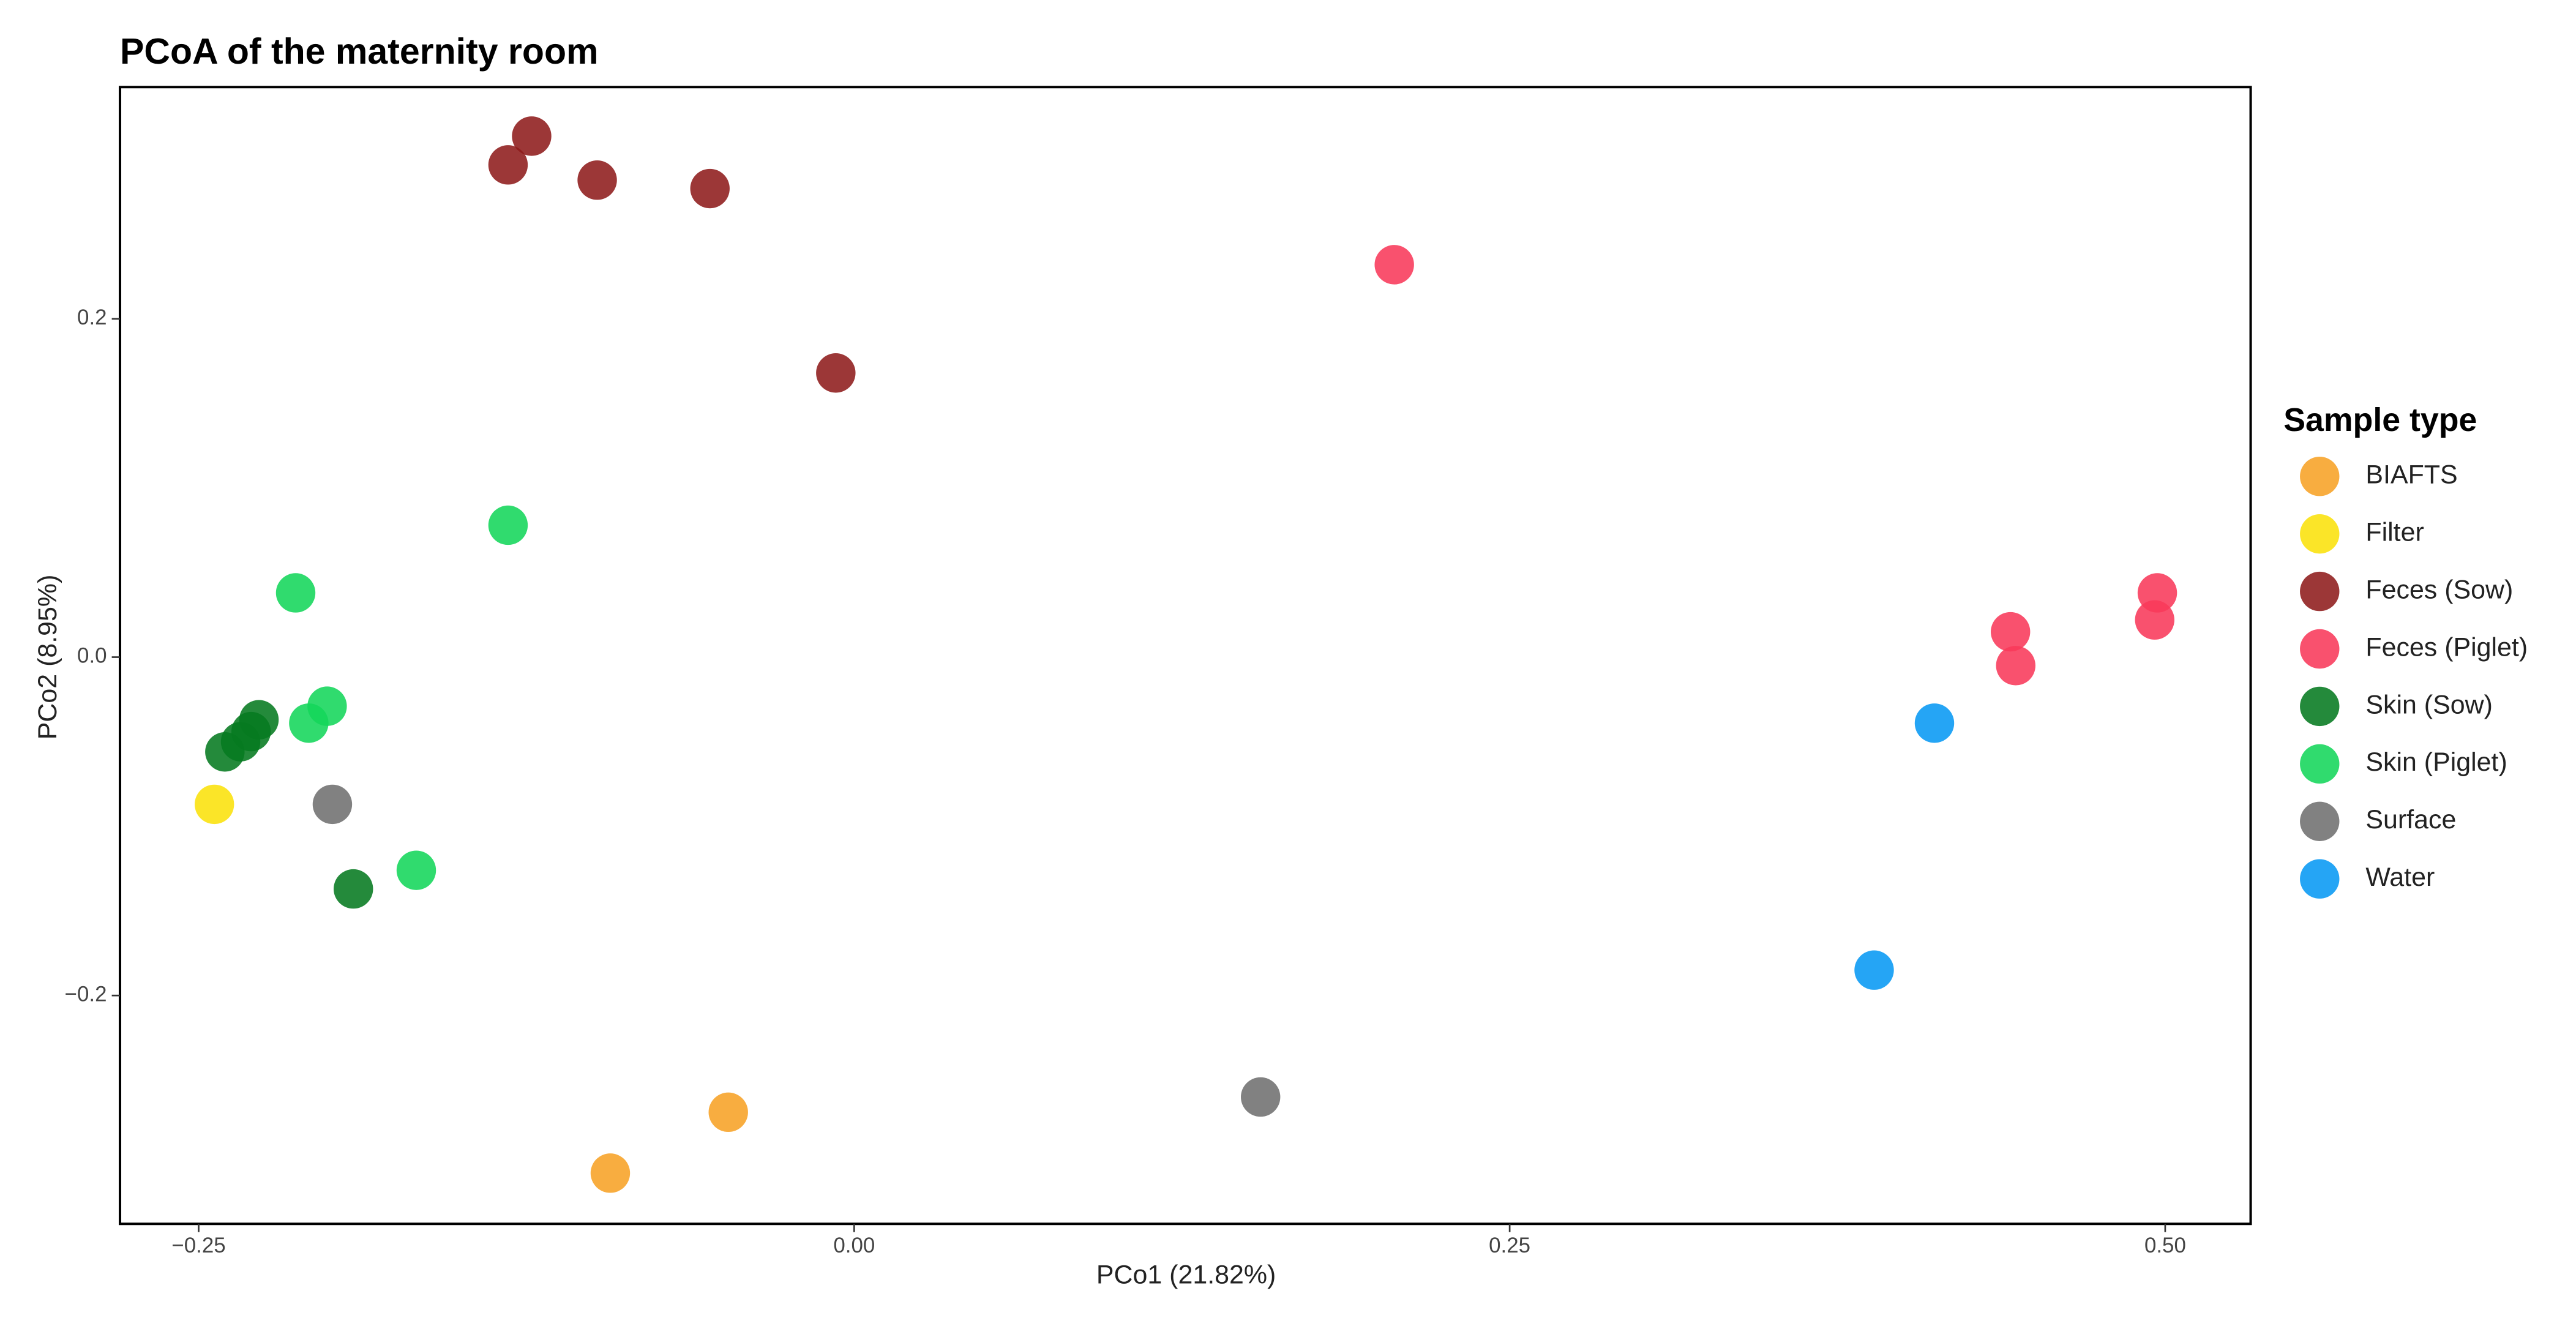 This screenshot has height=1318, width=2576. What do you see at coordinates (2446, 647) in the screenshot?
I see `legend-label: Feces (Piglet)` at bounding box center [2446, 647].